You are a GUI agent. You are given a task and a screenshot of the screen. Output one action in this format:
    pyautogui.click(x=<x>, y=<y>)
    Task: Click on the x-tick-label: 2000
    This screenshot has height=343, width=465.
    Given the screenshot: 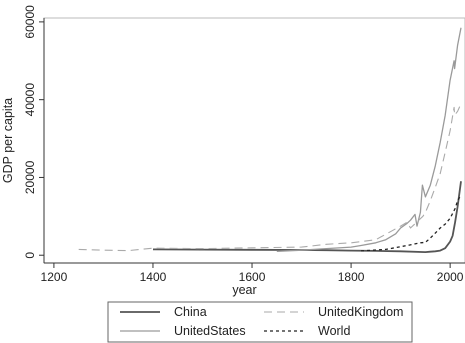 What is the action you would take?
    pyautogui.click(x=450, y=277)
    